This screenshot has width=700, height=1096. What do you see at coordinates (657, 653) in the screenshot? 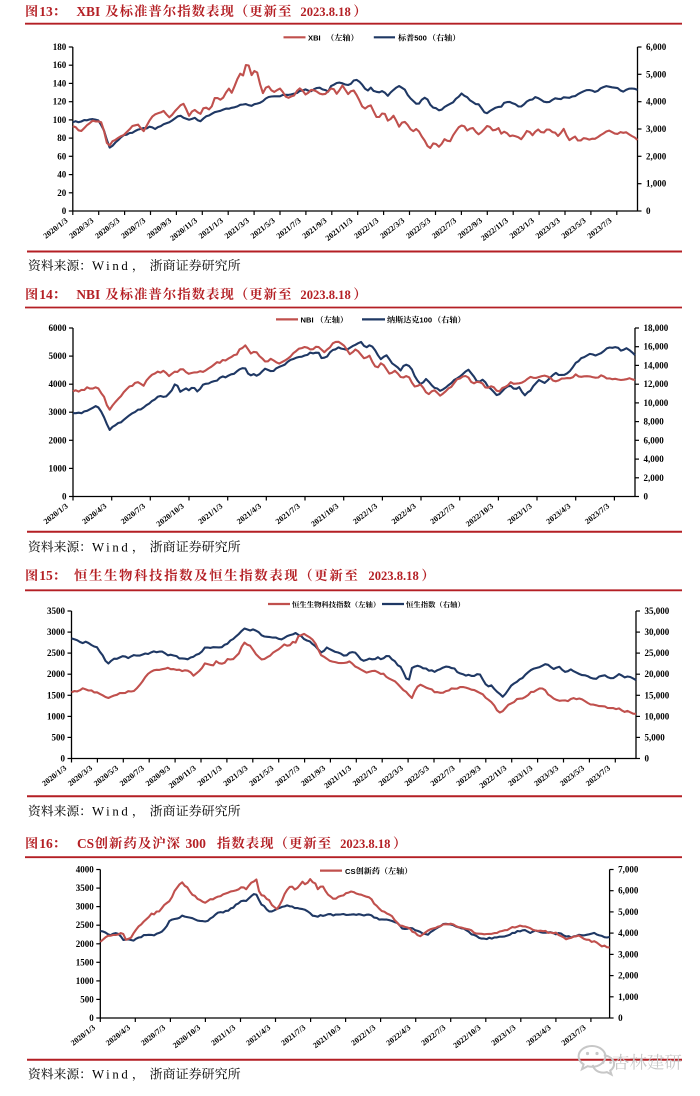
I see `svg-text: 25,000` at bounding box center [657, 653].